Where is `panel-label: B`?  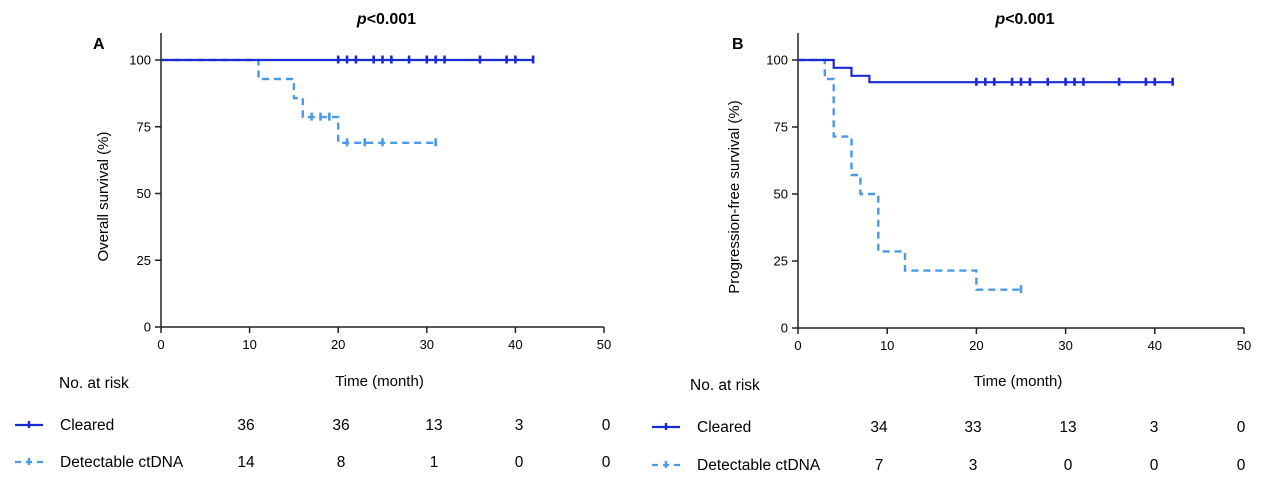 panel-label: B is located at coordinates (738, 44).